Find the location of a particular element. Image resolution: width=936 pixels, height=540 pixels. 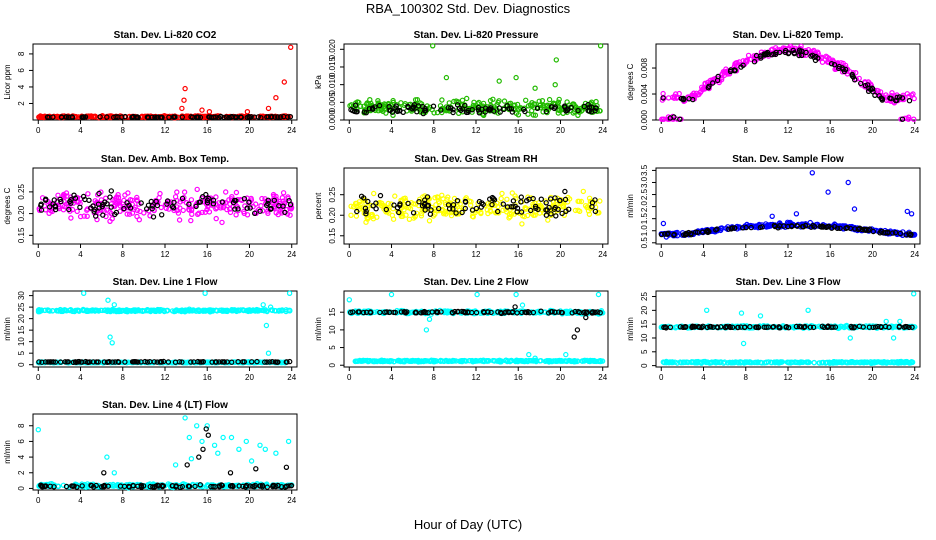

y-axis-label: kPa is located at coordinates (318, 82).